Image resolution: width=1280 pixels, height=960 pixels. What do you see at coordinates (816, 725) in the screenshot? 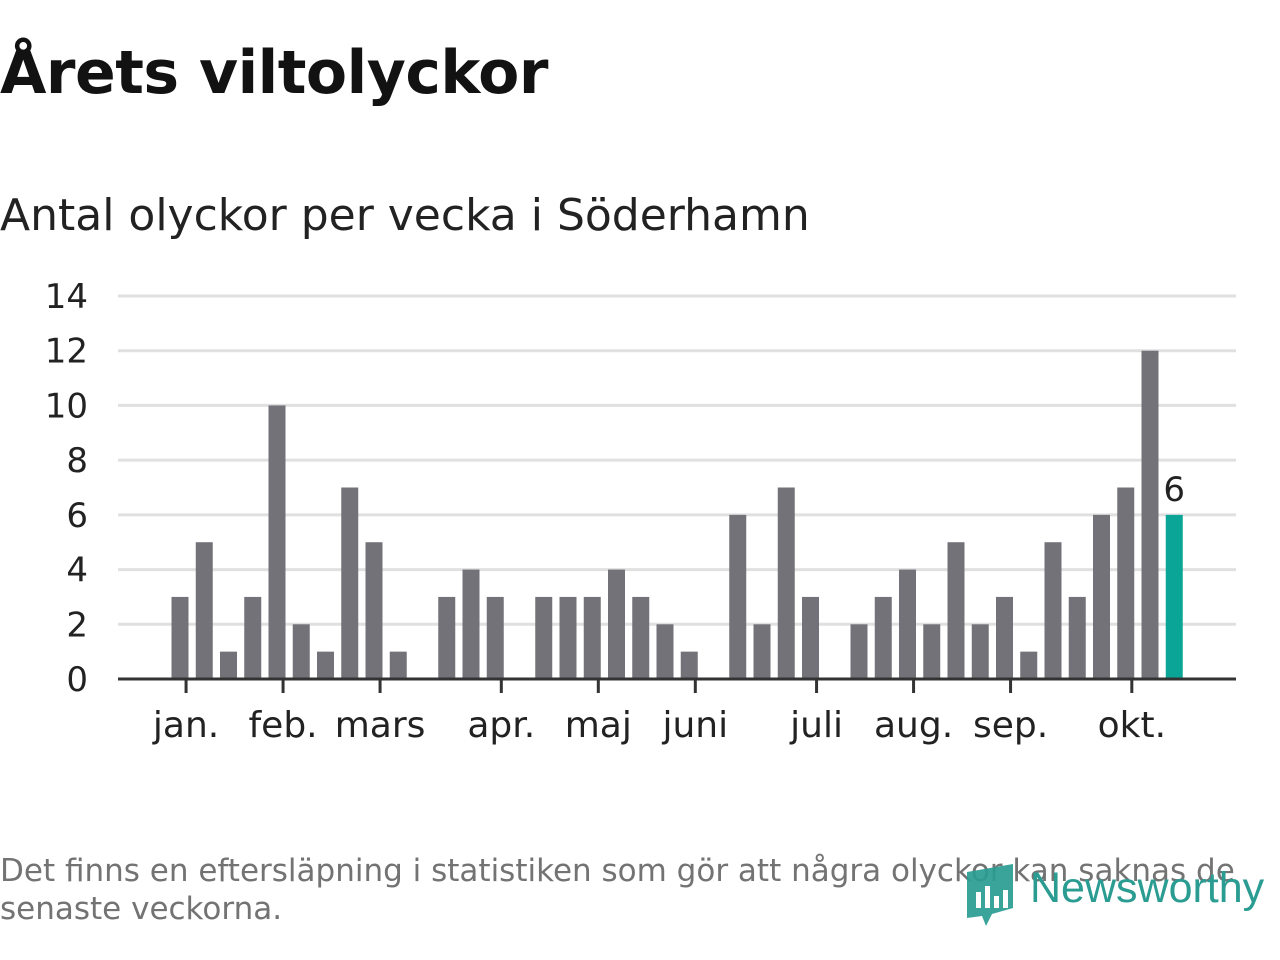
I see `x-tick-label: juli` at bounding box center [816, 725].